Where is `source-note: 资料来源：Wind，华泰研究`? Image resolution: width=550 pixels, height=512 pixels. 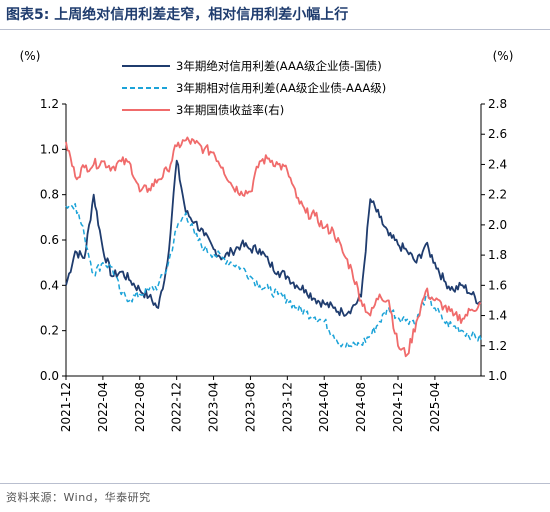 source-note: 资料来源：Wind，华泰研究 is located at coordinates (78, 497).